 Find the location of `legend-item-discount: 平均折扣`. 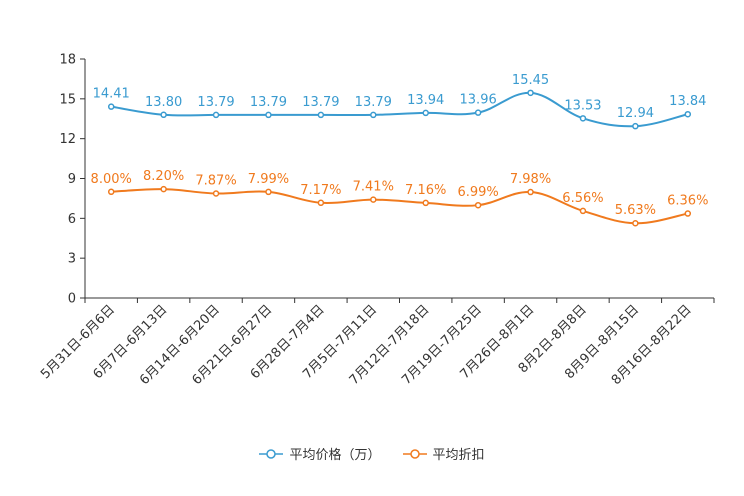

legend-item-discount: 平均折扣 is located at coordinates (443, 453).